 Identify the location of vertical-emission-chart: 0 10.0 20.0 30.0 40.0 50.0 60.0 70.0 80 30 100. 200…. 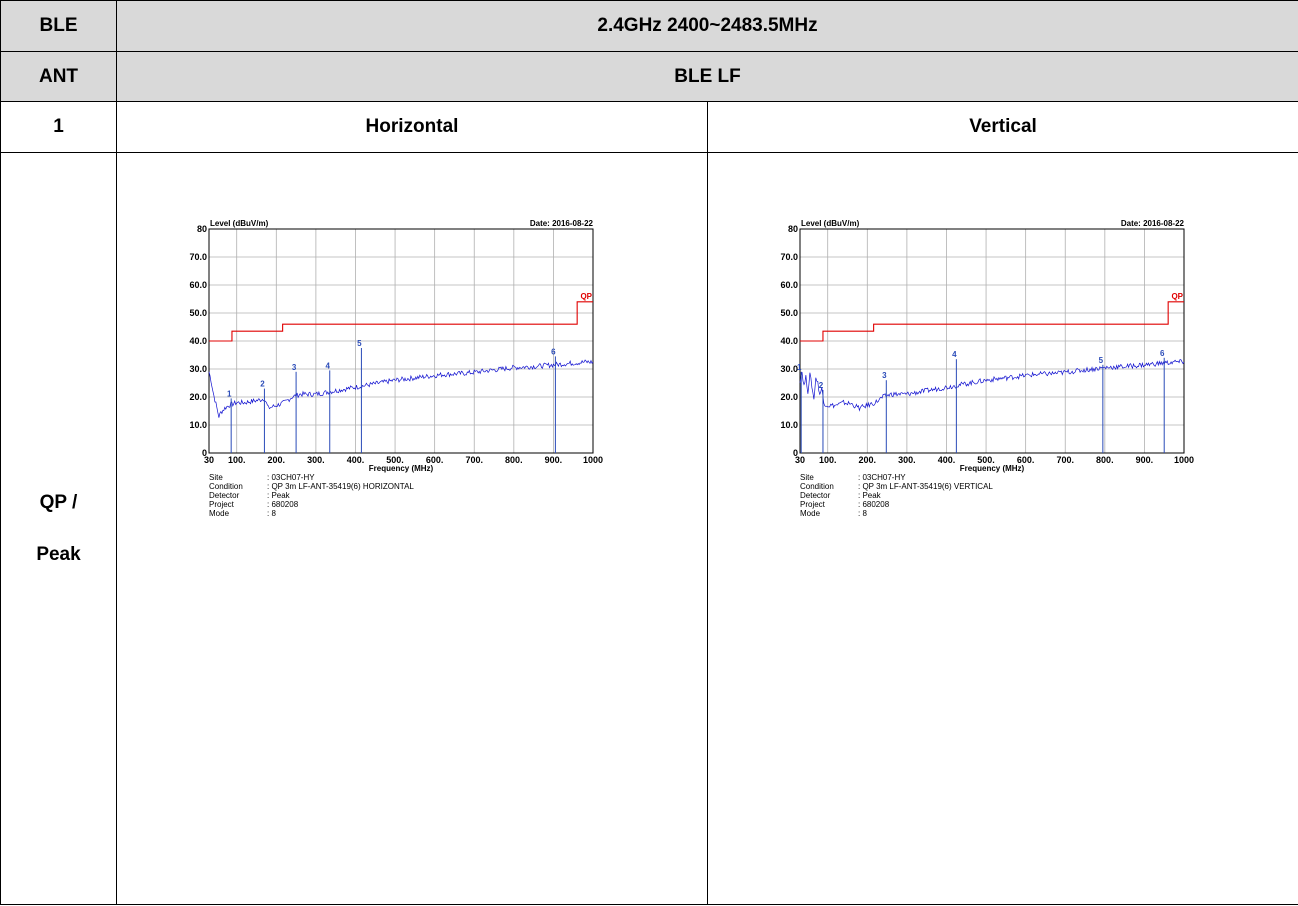
(1008, 380).